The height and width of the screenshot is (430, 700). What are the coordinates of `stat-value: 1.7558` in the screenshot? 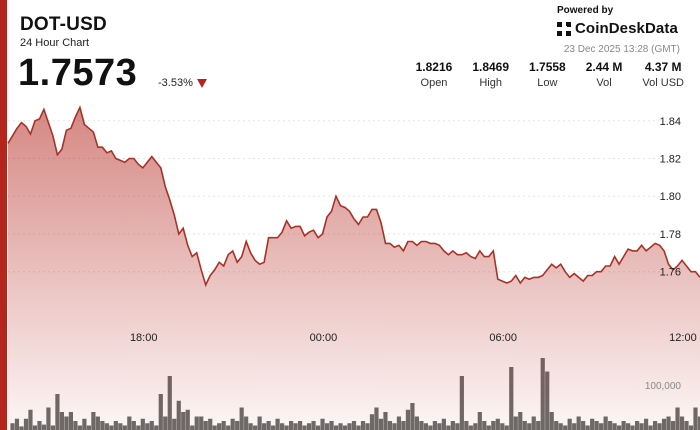 It's located at (547, 67).